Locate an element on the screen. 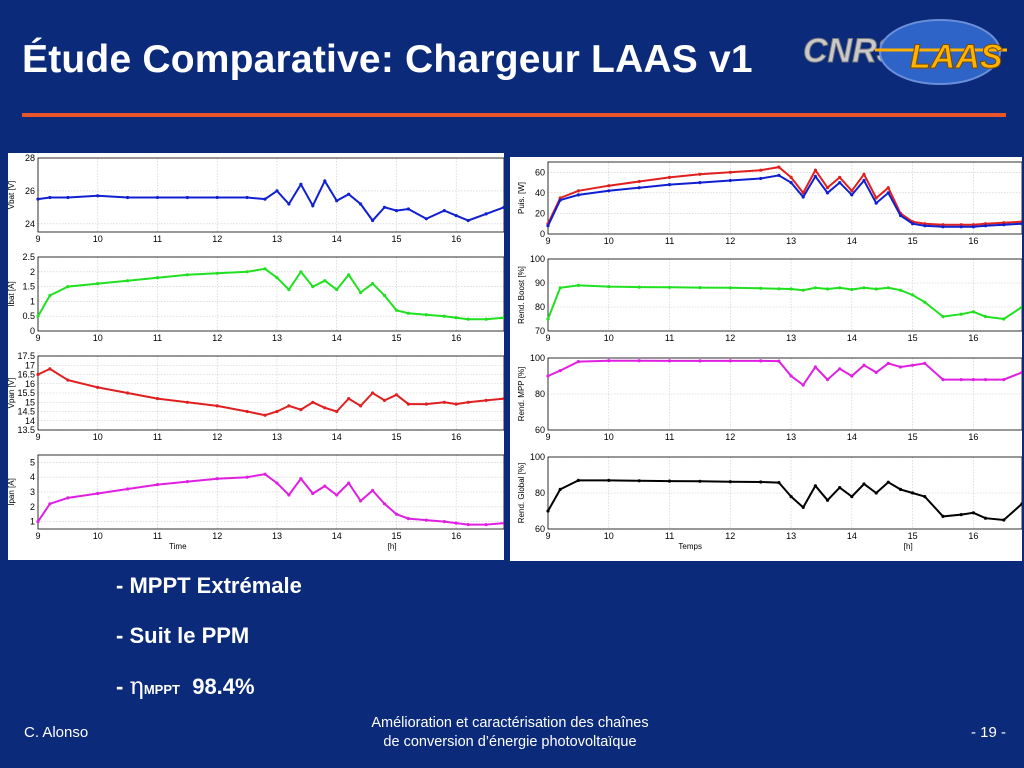 This screenshot has width=1024, height=768. x-tick-label: 16 is located at coordinates (973, 338).